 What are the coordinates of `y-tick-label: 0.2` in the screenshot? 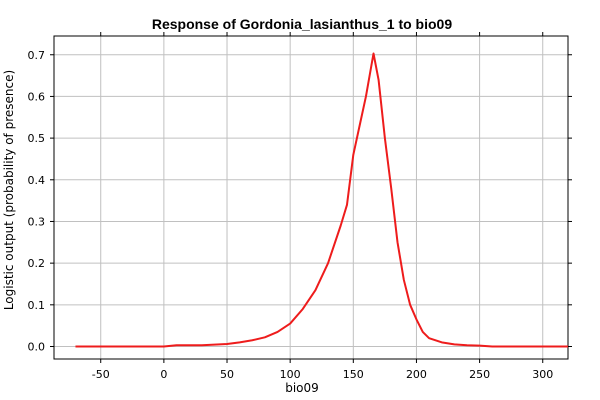 It's located at (37, 263).